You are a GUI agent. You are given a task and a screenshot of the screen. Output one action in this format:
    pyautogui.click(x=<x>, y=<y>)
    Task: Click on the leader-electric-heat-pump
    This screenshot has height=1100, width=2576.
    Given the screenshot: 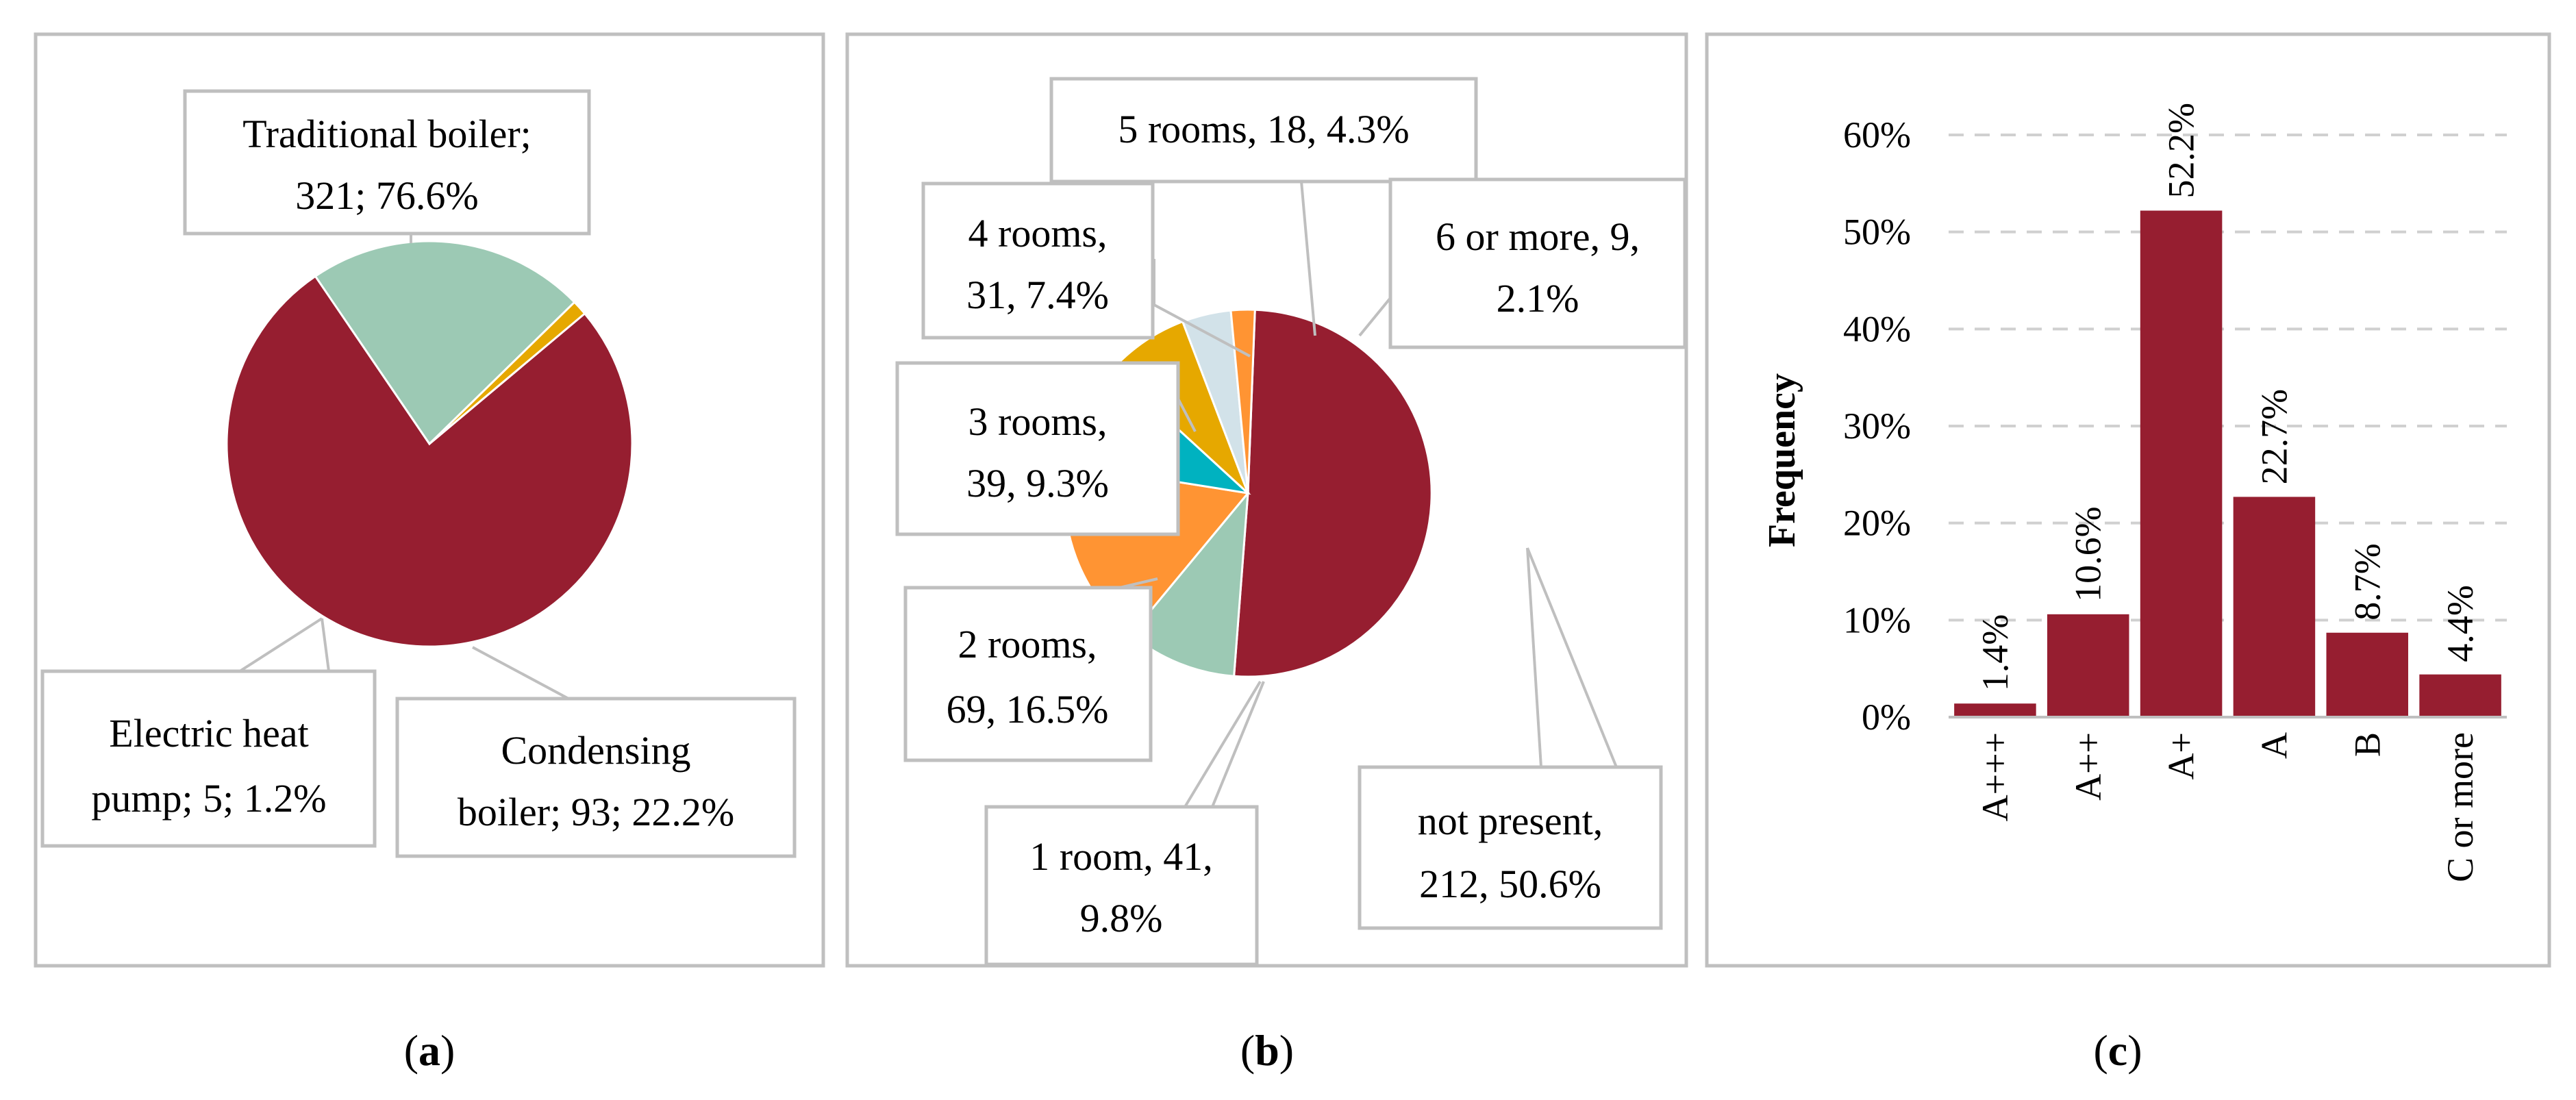 What is the action you would take?
    pyautogui.click(x=280, y=645)
    